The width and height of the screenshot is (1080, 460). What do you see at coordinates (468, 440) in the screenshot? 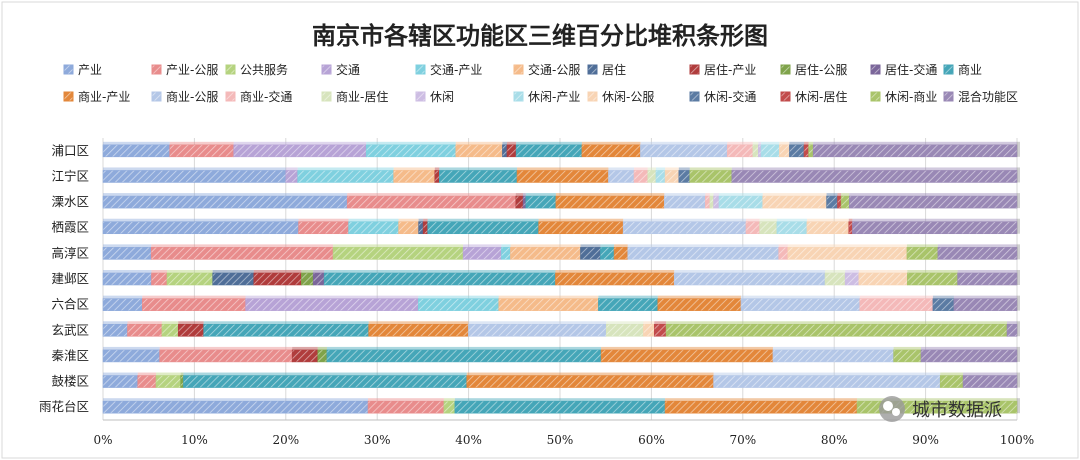
I see `x-tick-label: 40%` at bounding box center [468, 440].